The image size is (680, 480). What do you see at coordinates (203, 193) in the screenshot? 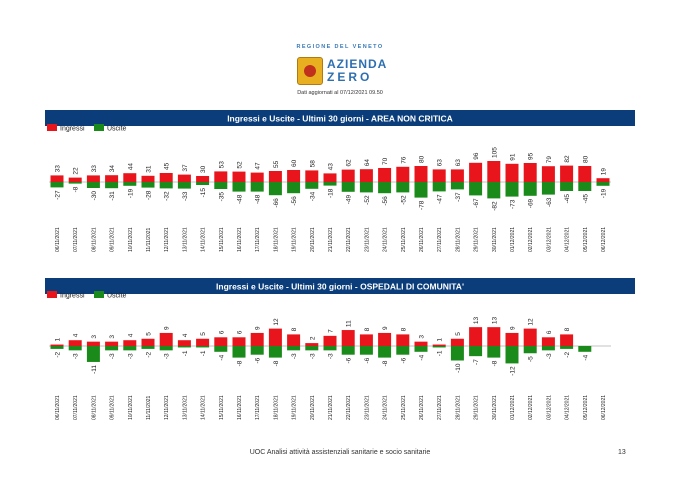
I see `data-label-uscite: -15` at bounding box center [203, 193].